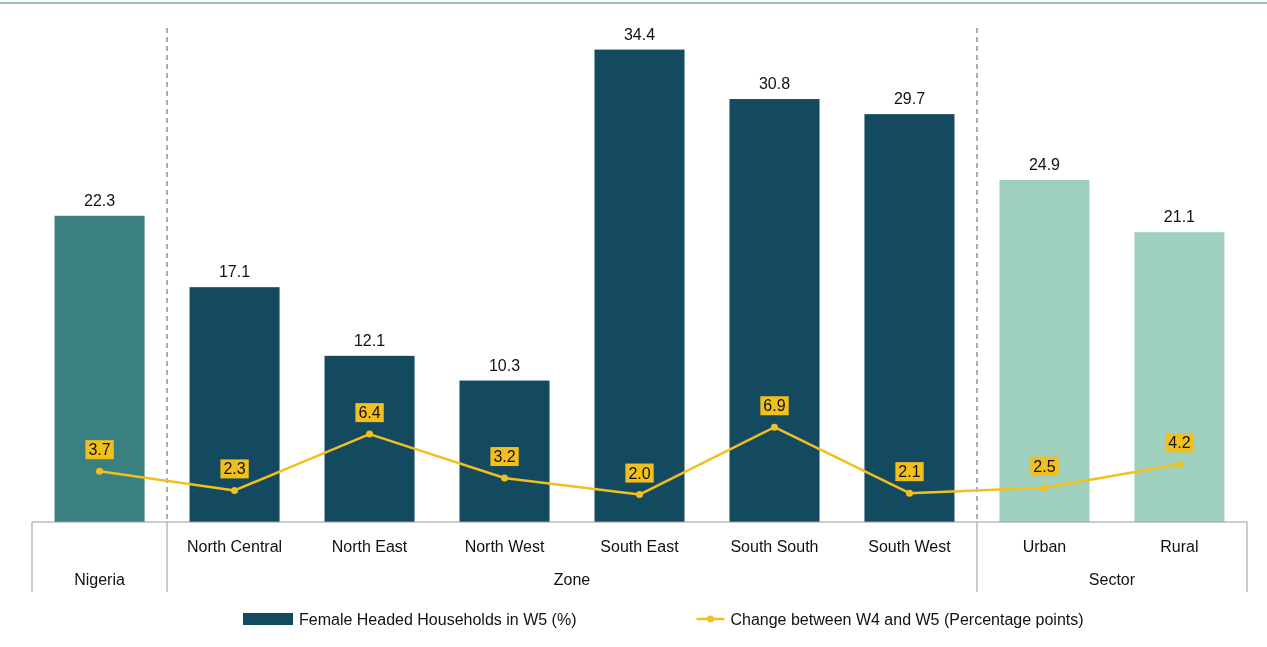 Image resolution: width=1267 pixels, height=647 pixels. Describe the element at coordinates (234, 546) in the screenshot. I see `x-tick-label: North Central` at that location.